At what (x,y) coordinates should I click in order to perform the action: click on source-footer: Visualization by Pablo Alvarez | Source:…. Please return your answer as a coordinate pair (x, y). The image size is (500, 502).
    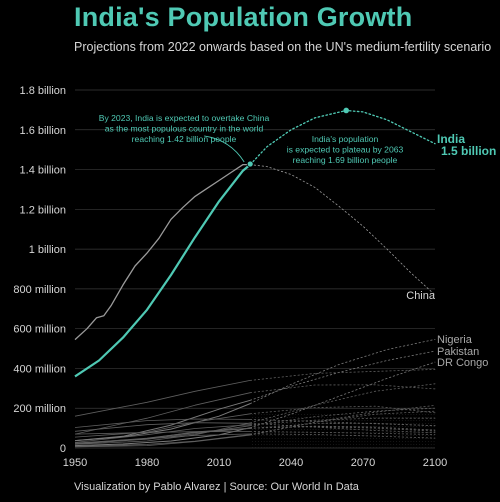
    Looking at the image, I should click on (216, 487).